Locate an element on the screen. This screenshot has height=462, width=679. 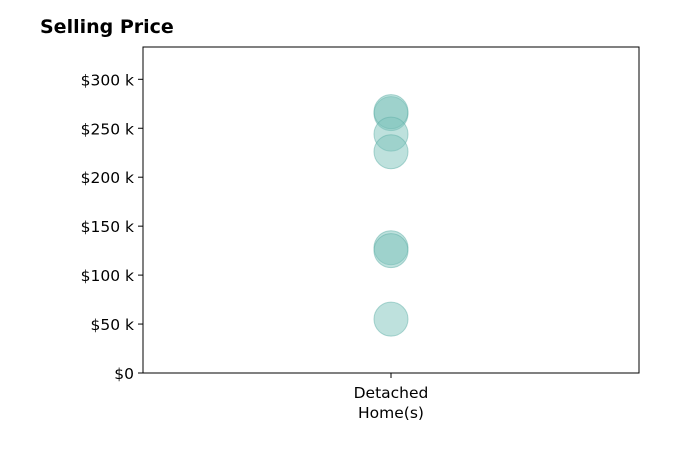
y-tick-label: $300 k is located at coordinates (107, 80).